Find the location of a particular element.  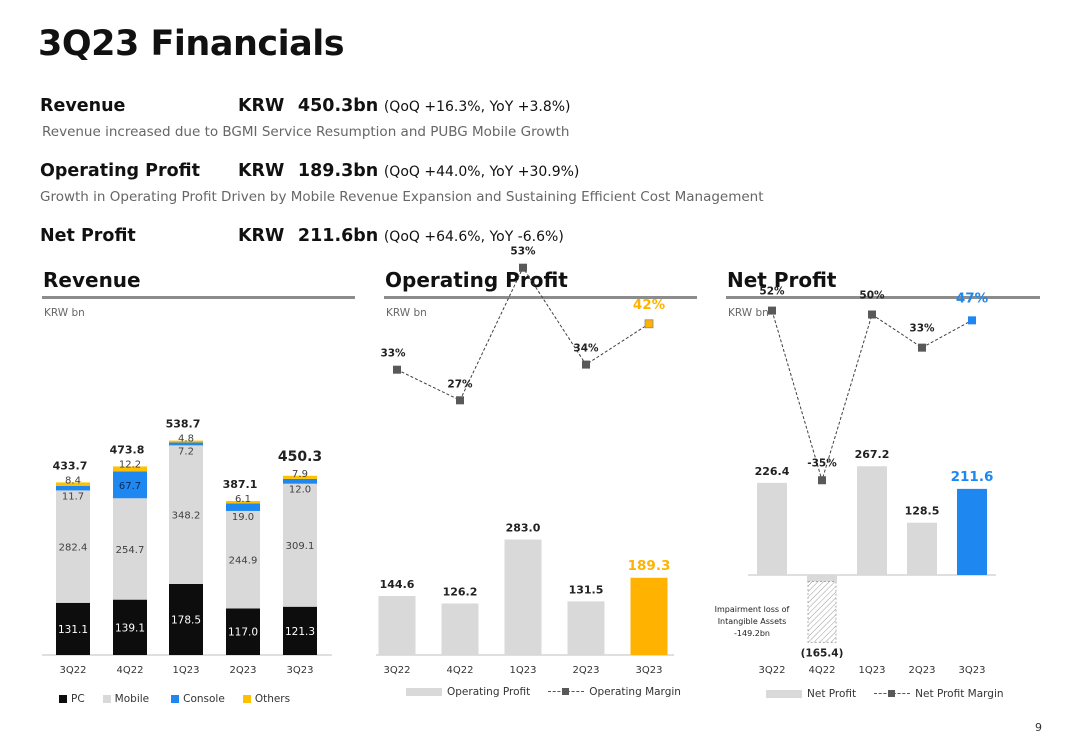

np-xtick-2Q23: 2Q23 is located at coordinates (922, 670).